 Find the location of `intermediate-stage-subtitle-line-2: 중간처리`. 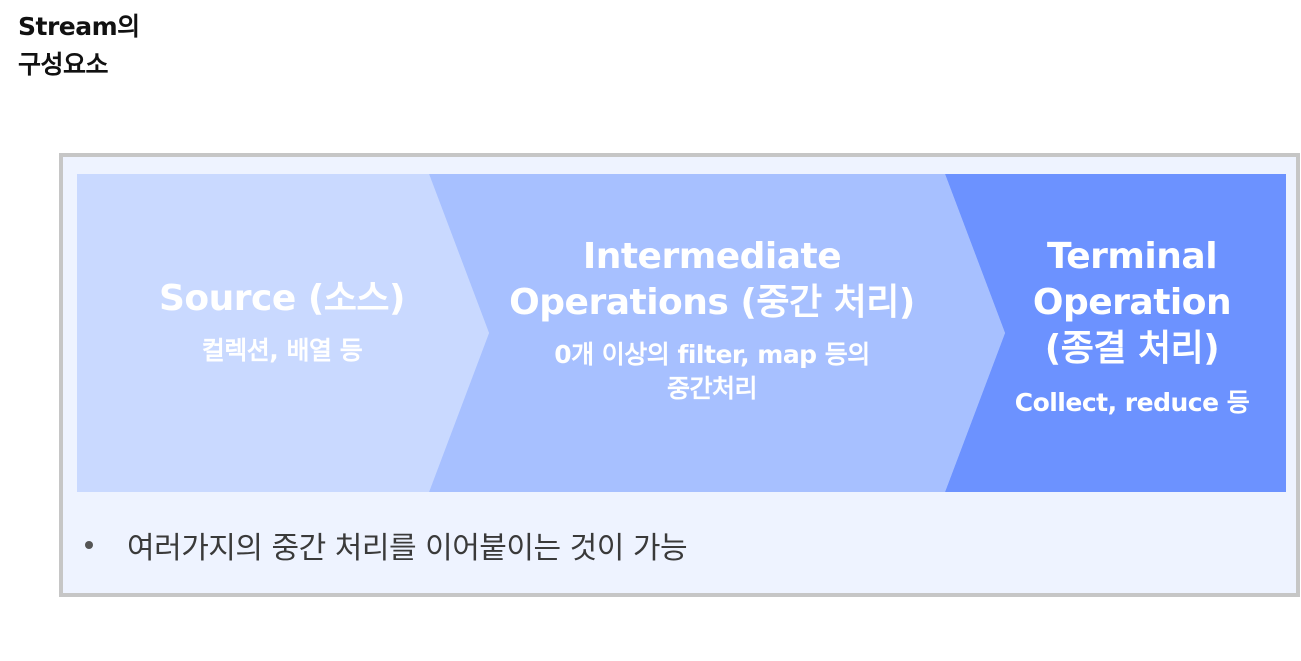

intermediate-stage-subtitle-line-2: 중간처리 is located at coordinates (712, 388).